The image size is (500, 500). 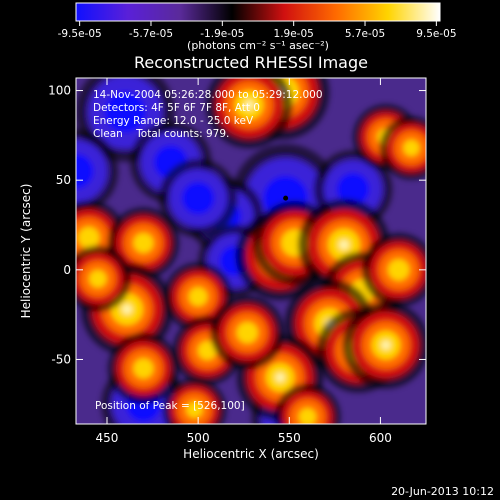 What do you see at coordinates (365, 34) in the screenshot?
I see `colorbar-tick-label: 5.7e-05` at bounding box center [365, 34].